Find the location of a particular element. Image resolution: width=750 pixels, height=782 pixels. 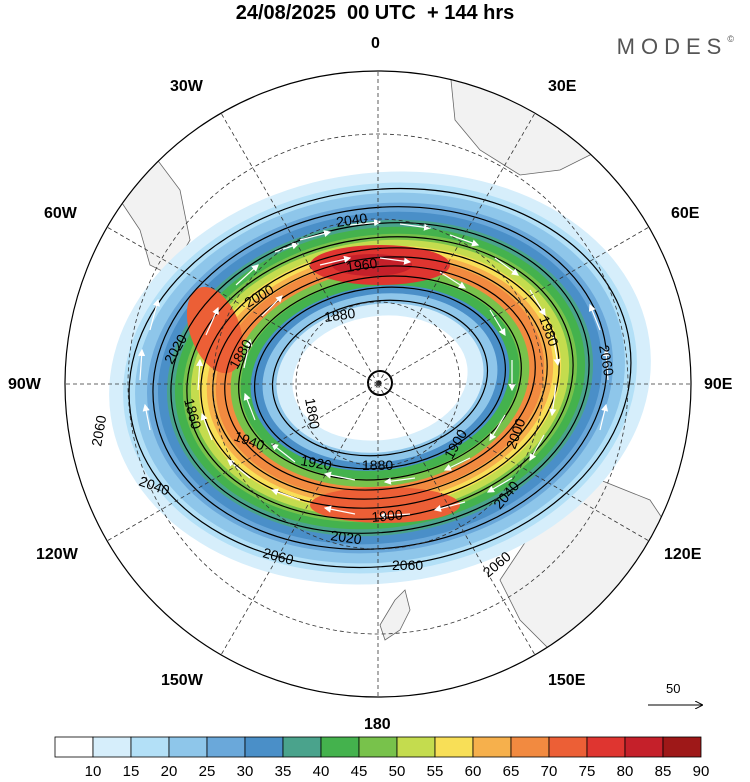

colorbar-tick-label: 85 is located at coordinates (663, 771).